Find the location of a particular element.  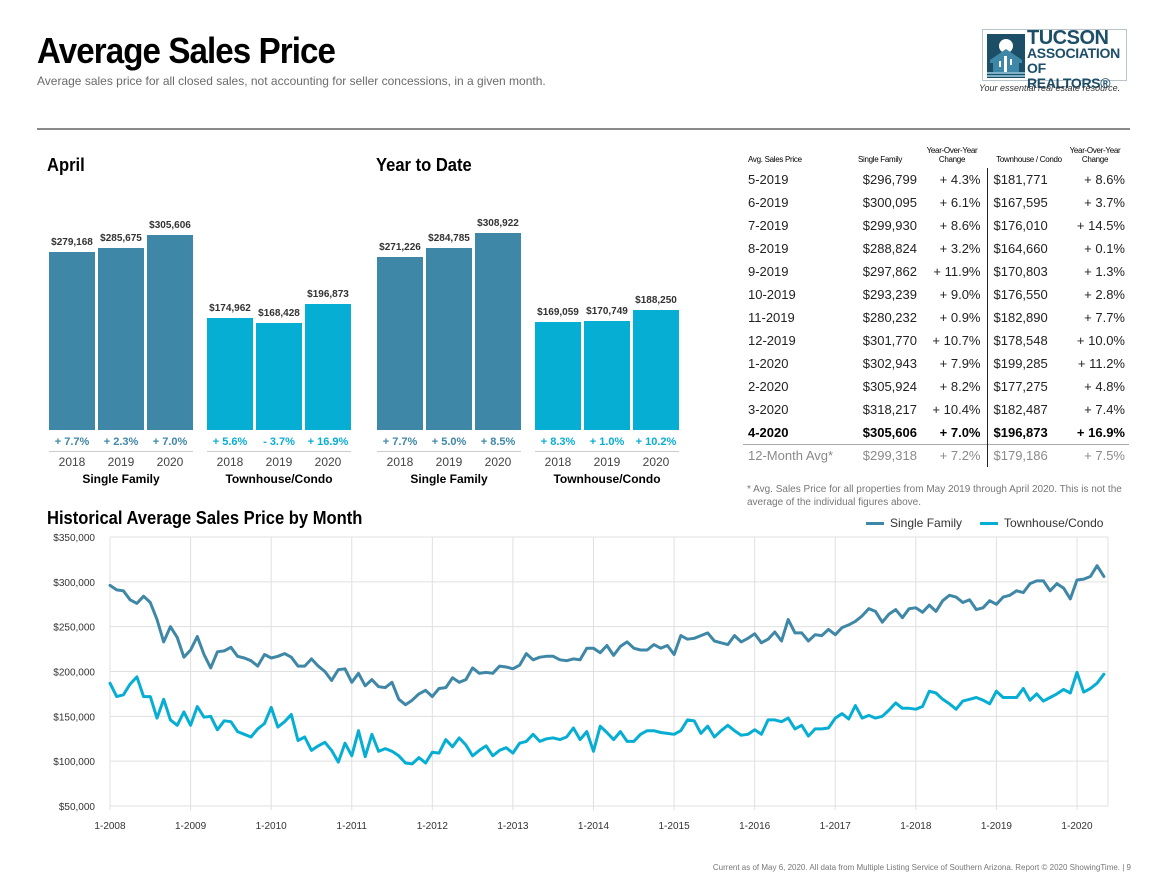

table-row: 9-2019 $297,862 + 11.9% $170,803 + 1.3% is located at coordinates (936, 271).